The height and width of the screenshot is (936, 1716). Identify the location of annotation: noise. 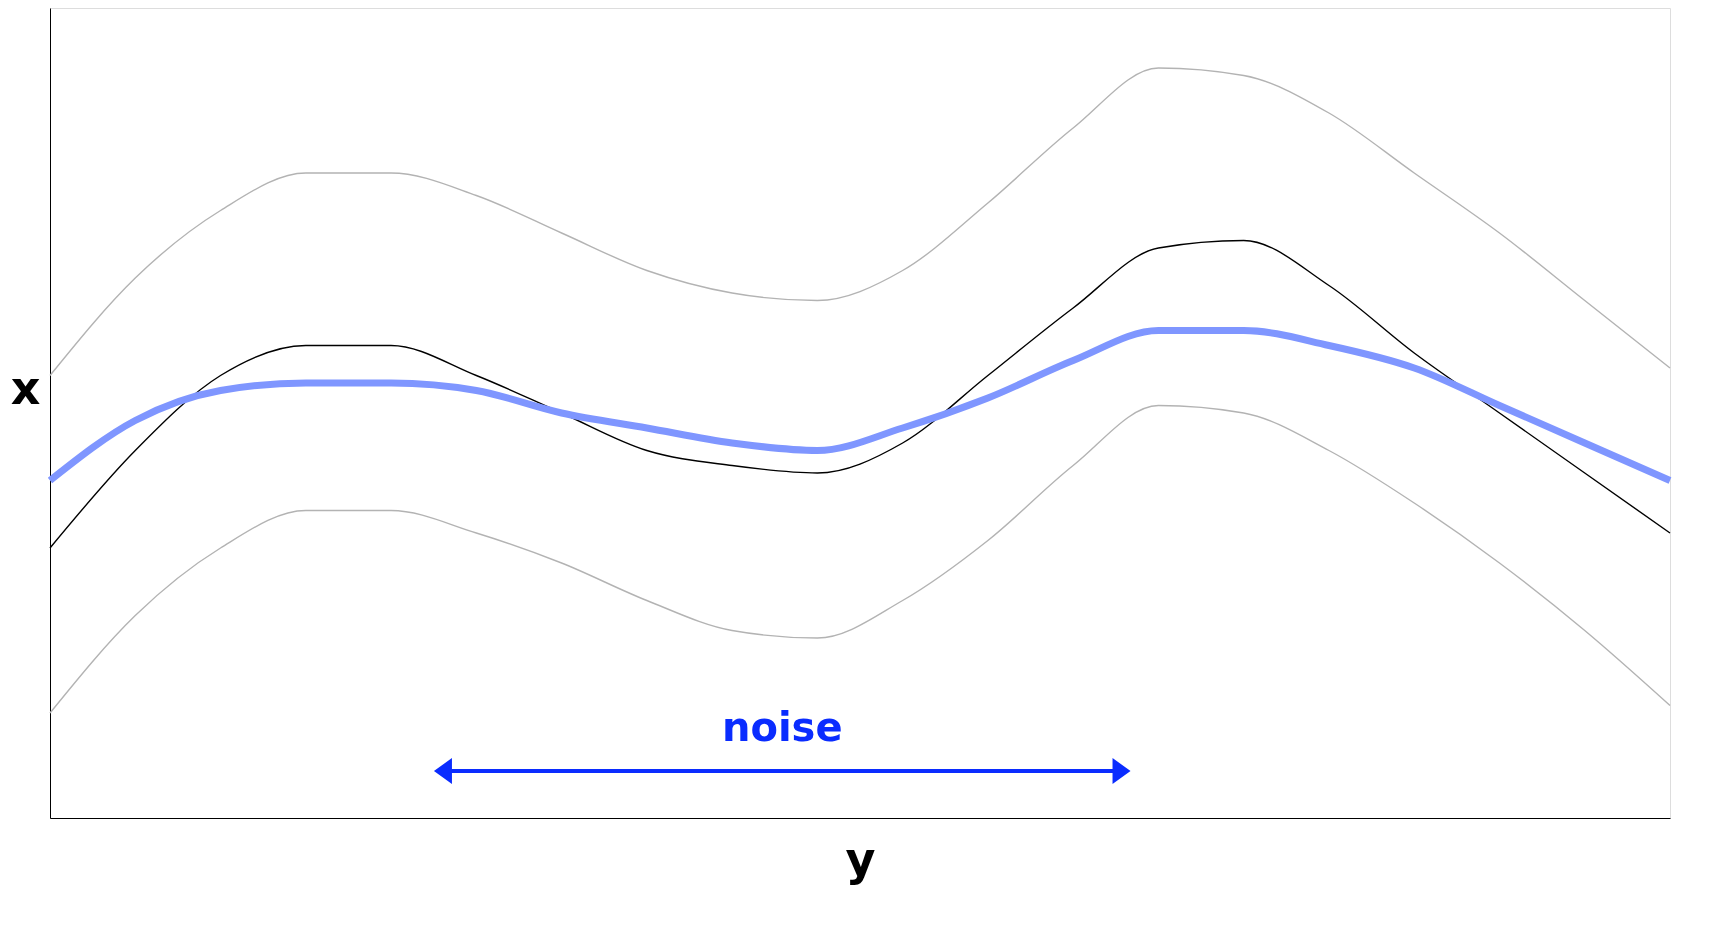
(782, 726).